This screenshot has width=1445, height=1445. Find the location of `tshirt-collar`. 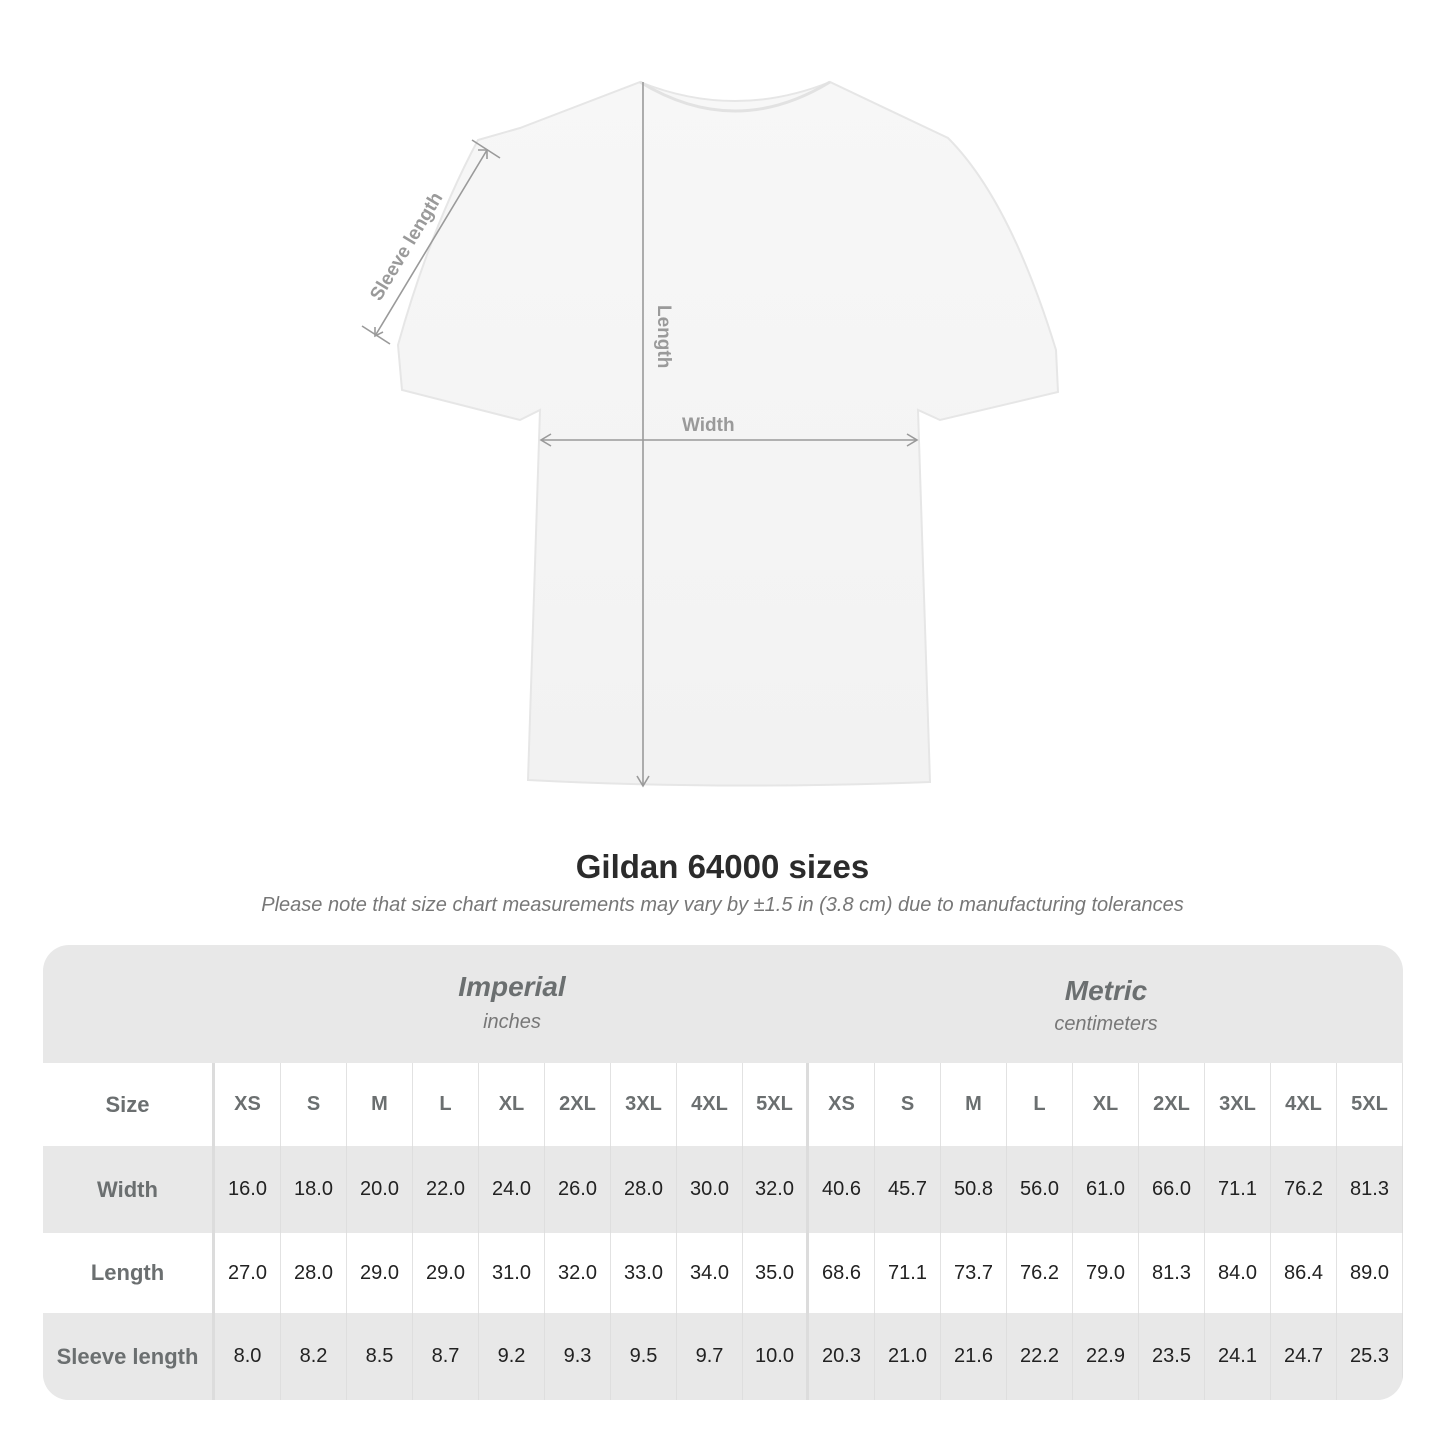

tshirt-collar is located at coordinates (735, 96).